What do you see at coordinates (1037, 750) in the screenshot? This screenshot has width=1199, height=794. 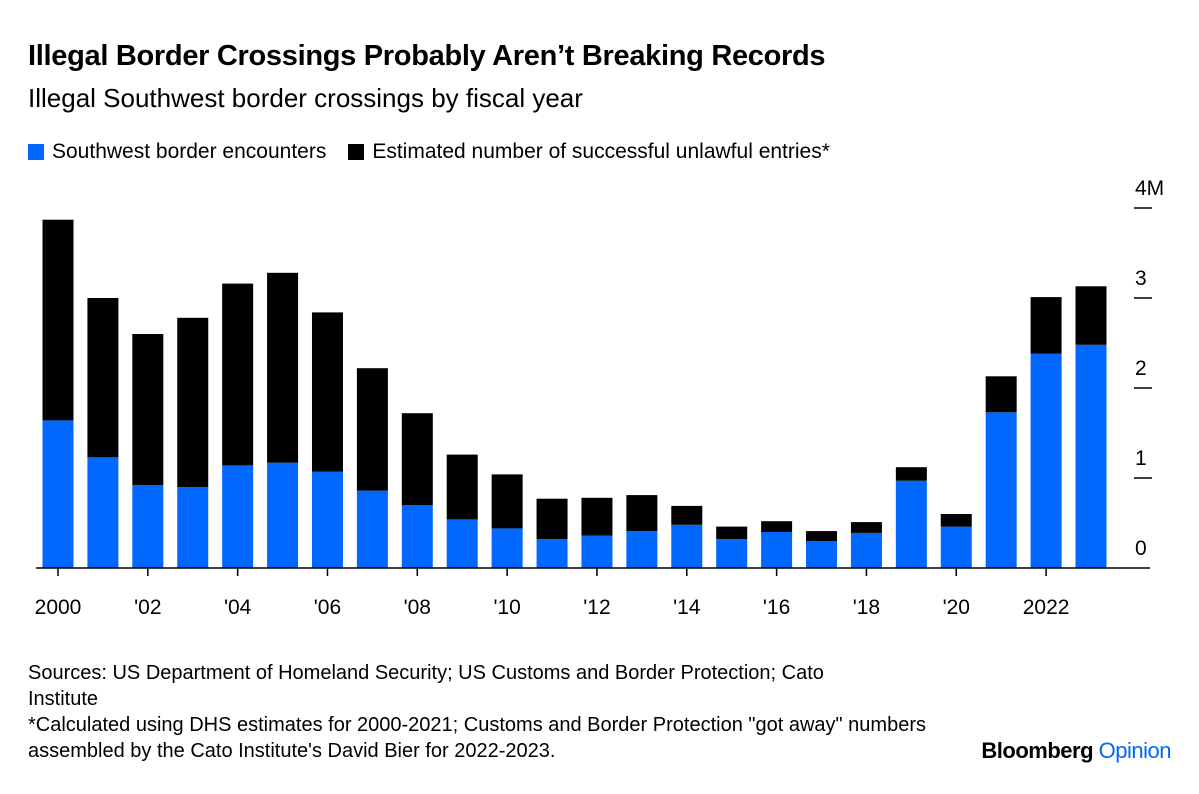 I see `brand-name: Bloomberg` at bounding box center [1037, 750].